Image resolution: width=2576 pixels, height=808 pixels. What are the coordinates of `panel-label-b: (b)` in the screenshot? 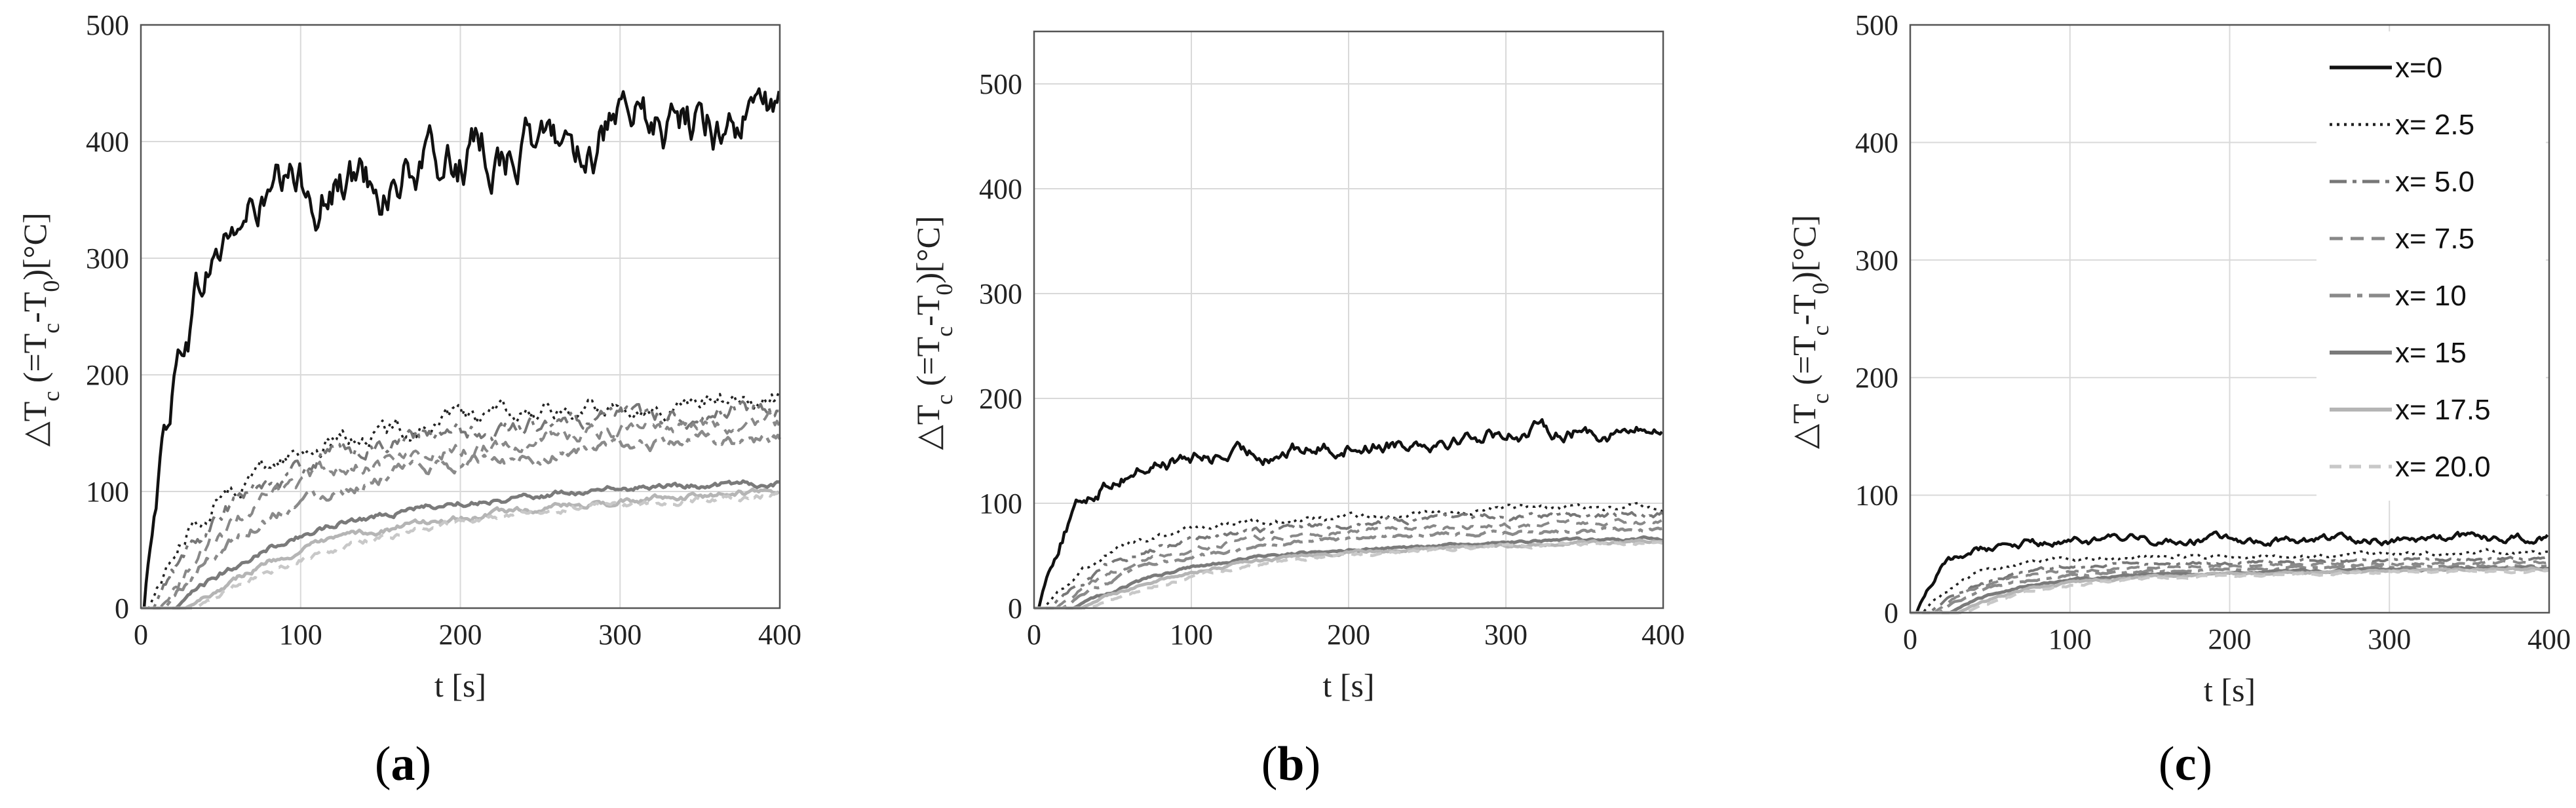 It's located at (1290, 764).